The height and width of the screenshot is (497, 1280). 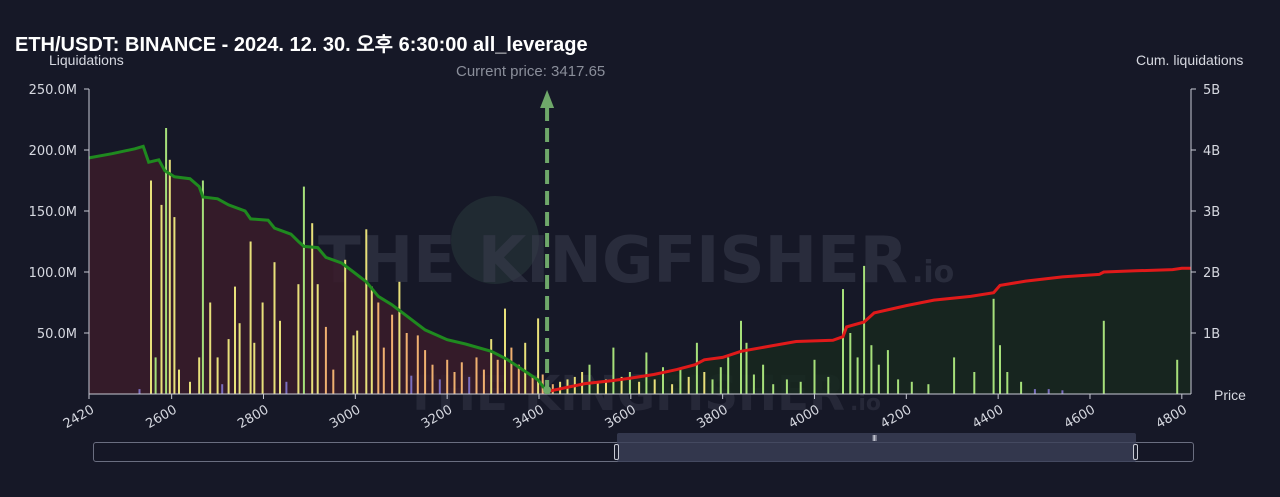 I want to click on x-axis-label: Price, so click(x=1230, y=395).